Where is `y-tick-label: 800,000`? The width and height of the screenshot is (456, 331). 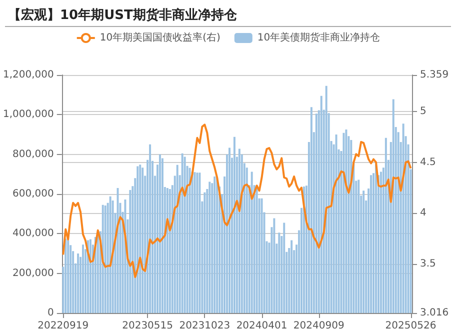
y-tick-label: 800,000 is located at coordinates (33, 154).